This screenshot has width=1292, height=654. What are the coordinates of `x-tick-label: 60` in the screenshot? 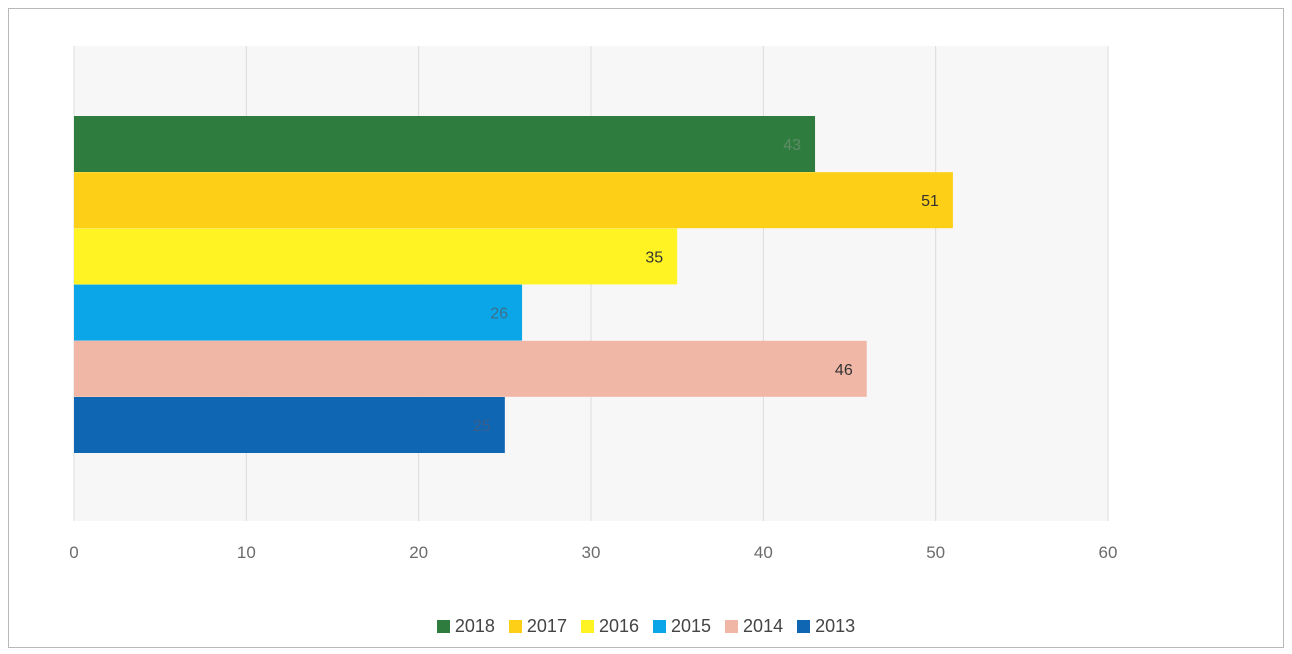 It's located at (1108, 552).